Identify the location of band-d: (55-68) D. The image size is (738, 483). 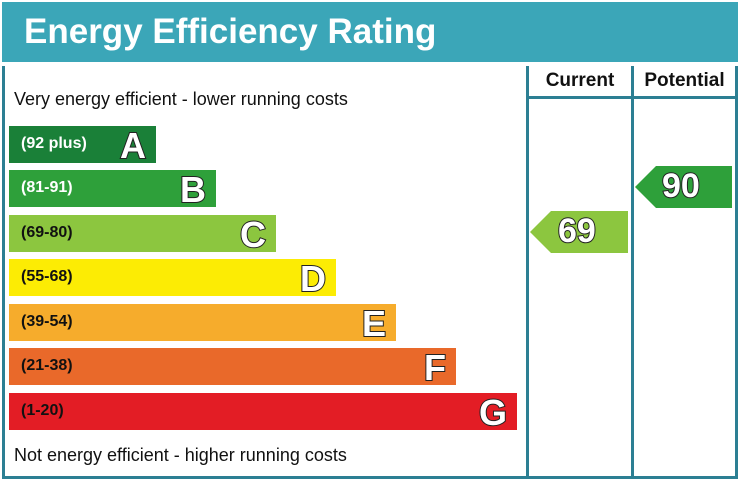
(172, 278).